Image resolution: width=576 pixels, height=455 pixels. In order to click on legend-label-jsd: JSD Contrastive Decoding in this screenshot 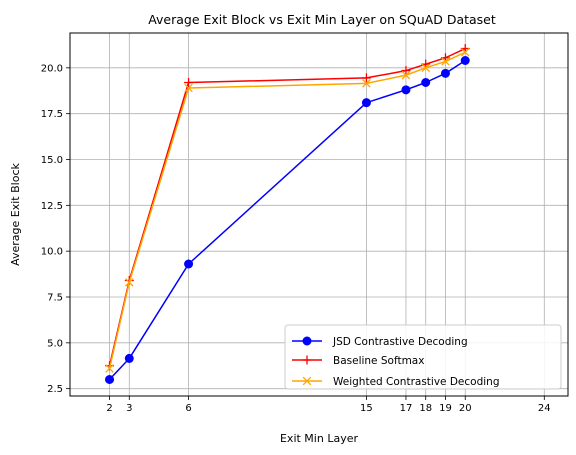, I will do `click(400, 342)`.